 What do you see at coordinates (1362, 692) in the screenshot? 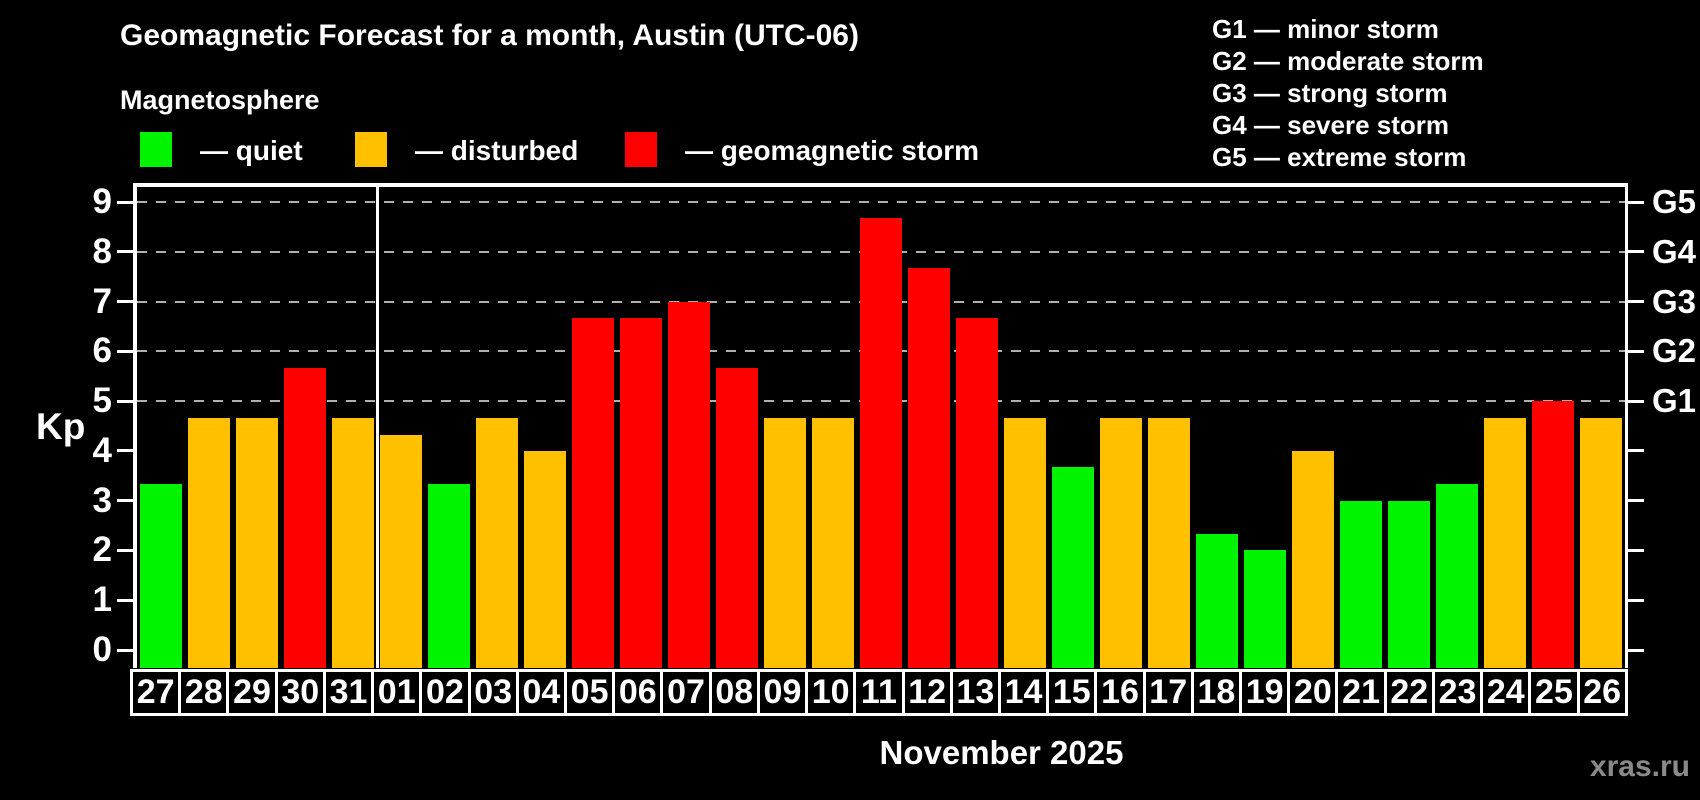
I see `date-label-21: 21` at bounding box center [1362, 692].